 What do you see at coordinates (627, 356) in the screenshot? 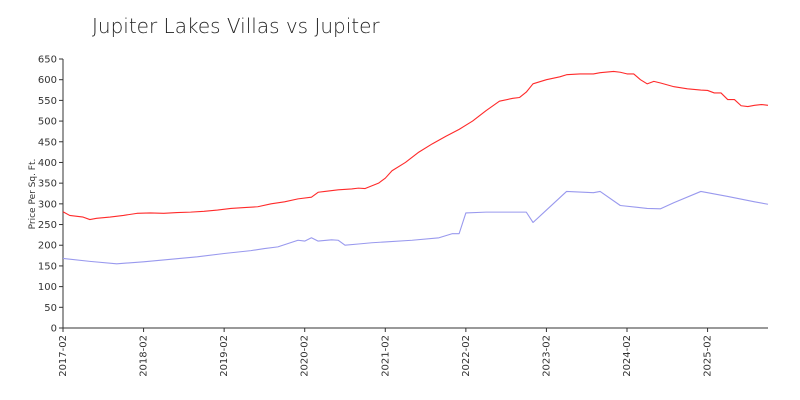
I see `x-tick-label: 2024-02` at bounding box center [627, 356].